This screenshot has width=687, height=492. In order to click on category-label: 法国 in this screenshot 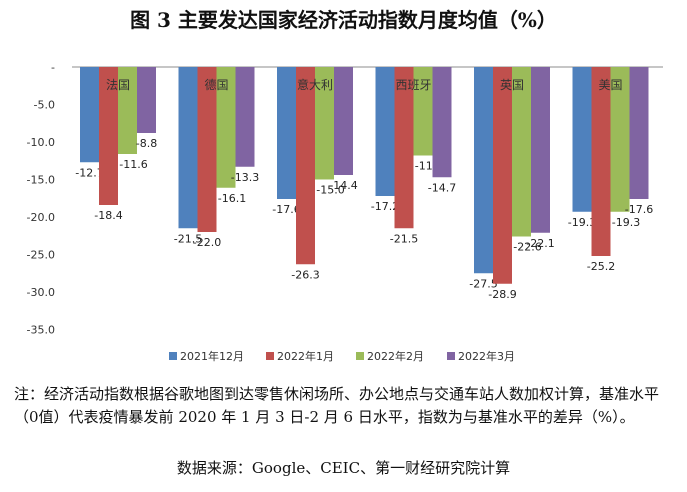, I will do `click(118, 85)`.